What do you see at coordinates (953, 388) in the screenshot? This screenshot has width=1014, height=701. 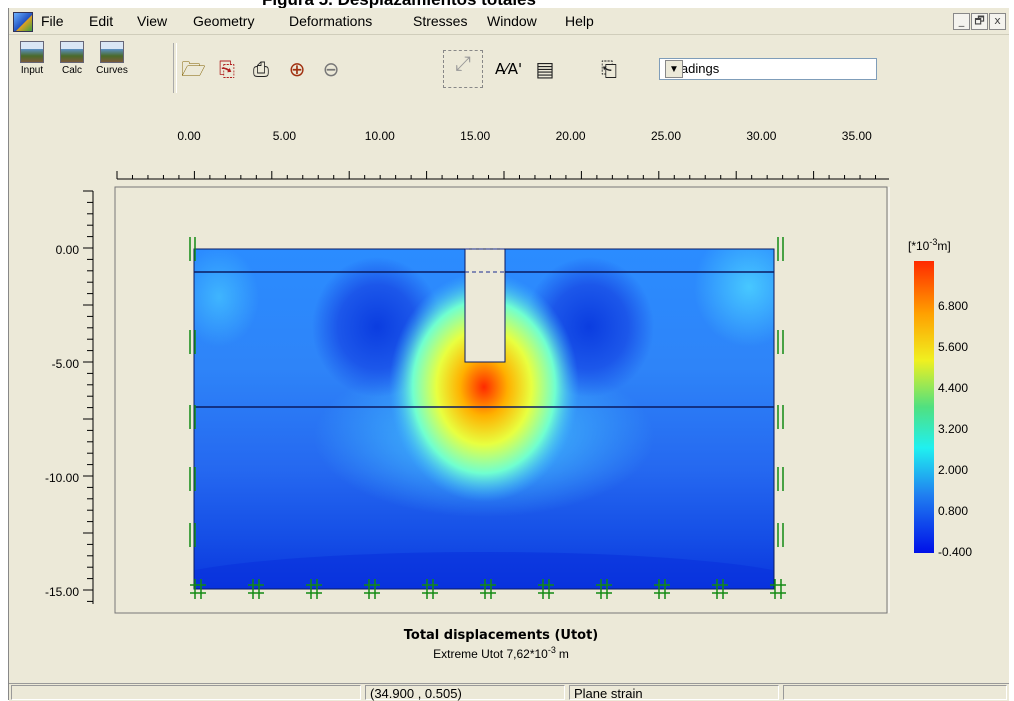 I see `legend-label: 4.400` at bounding box center [953, 388].